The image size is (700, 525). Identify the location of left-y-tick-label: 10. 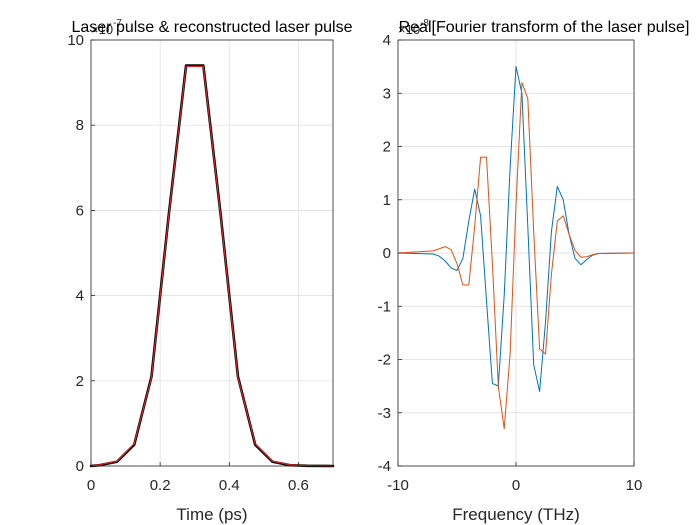
(75, 40).